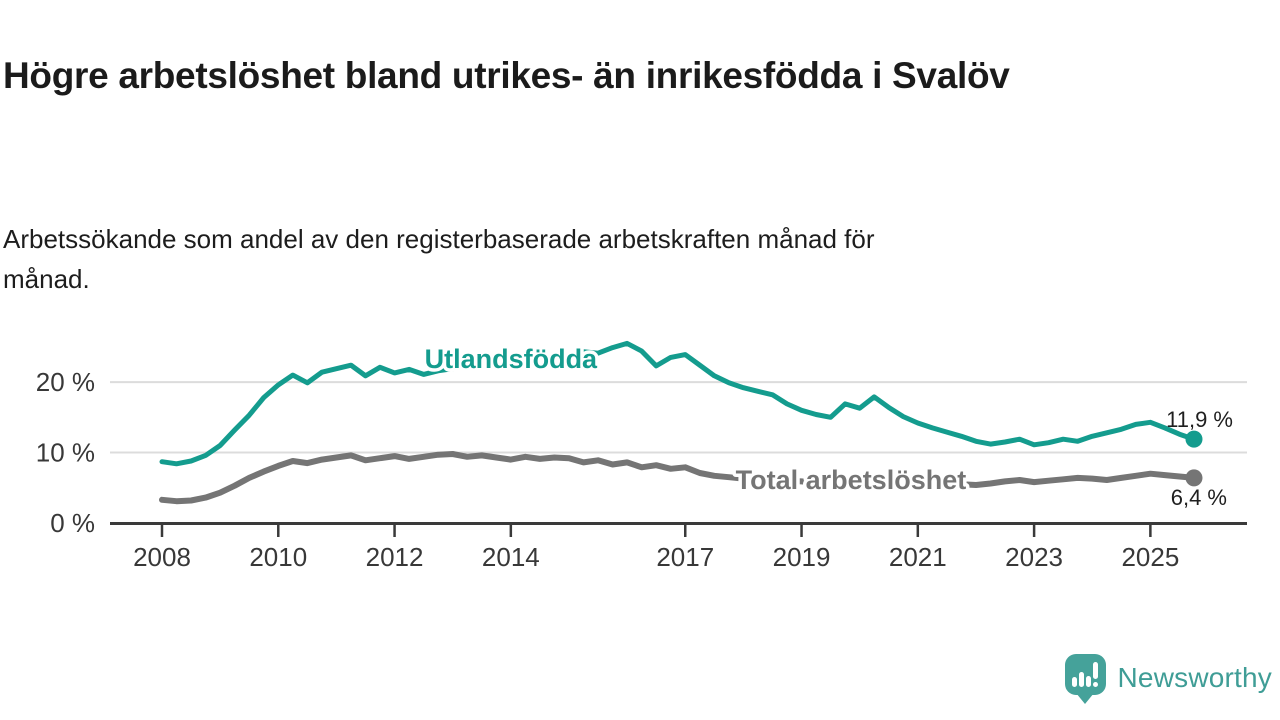  I want to click on series-end-dot-utlandsfodda, so click(1194, 439).